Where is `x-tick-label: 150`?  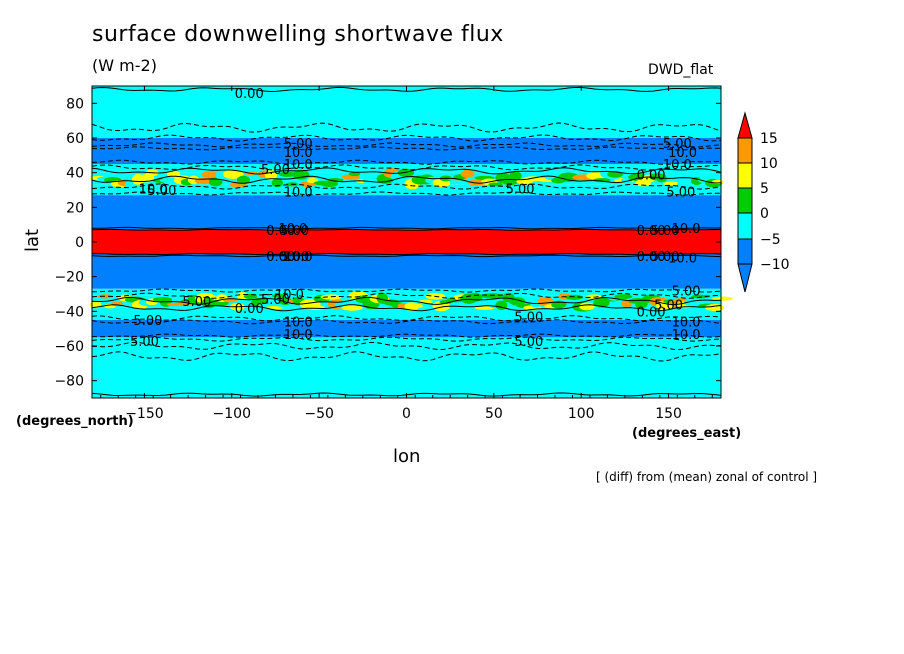
x-tick-label: 150 is located at coordinates (668, 414).